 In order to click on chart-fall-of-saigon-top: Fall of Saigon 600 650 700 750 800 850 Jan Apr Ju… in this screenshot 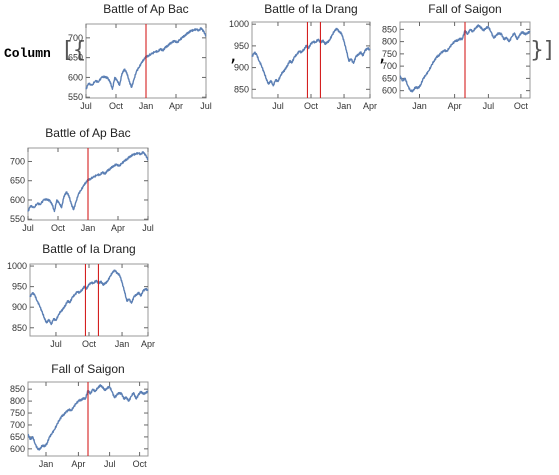, I will do `click(456, 56)`.